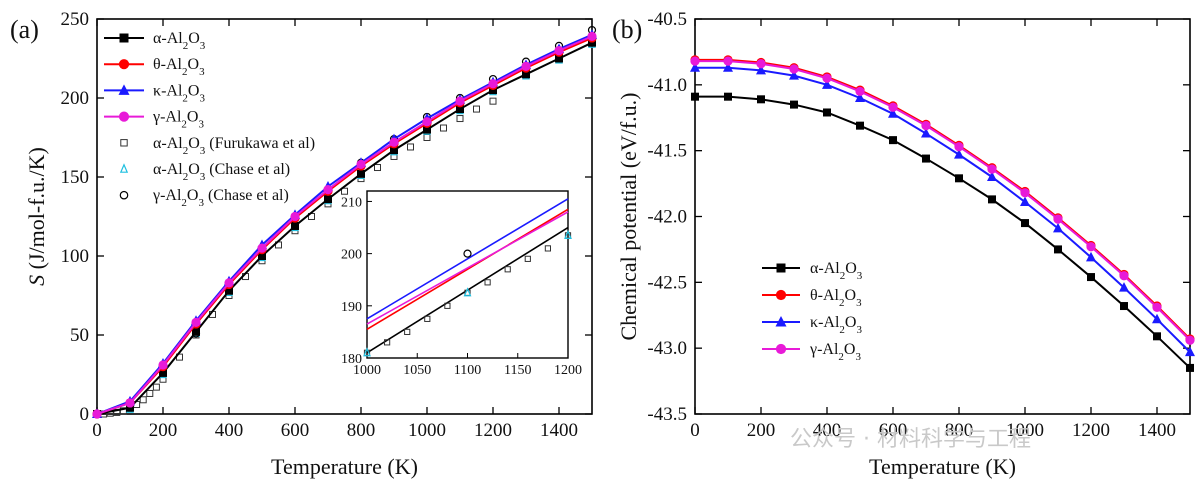  Describe the element at coordinates (234, 146) in the screenshot. I see `legend-label: α-Al2O3 (Furukawa et al)` at that location.